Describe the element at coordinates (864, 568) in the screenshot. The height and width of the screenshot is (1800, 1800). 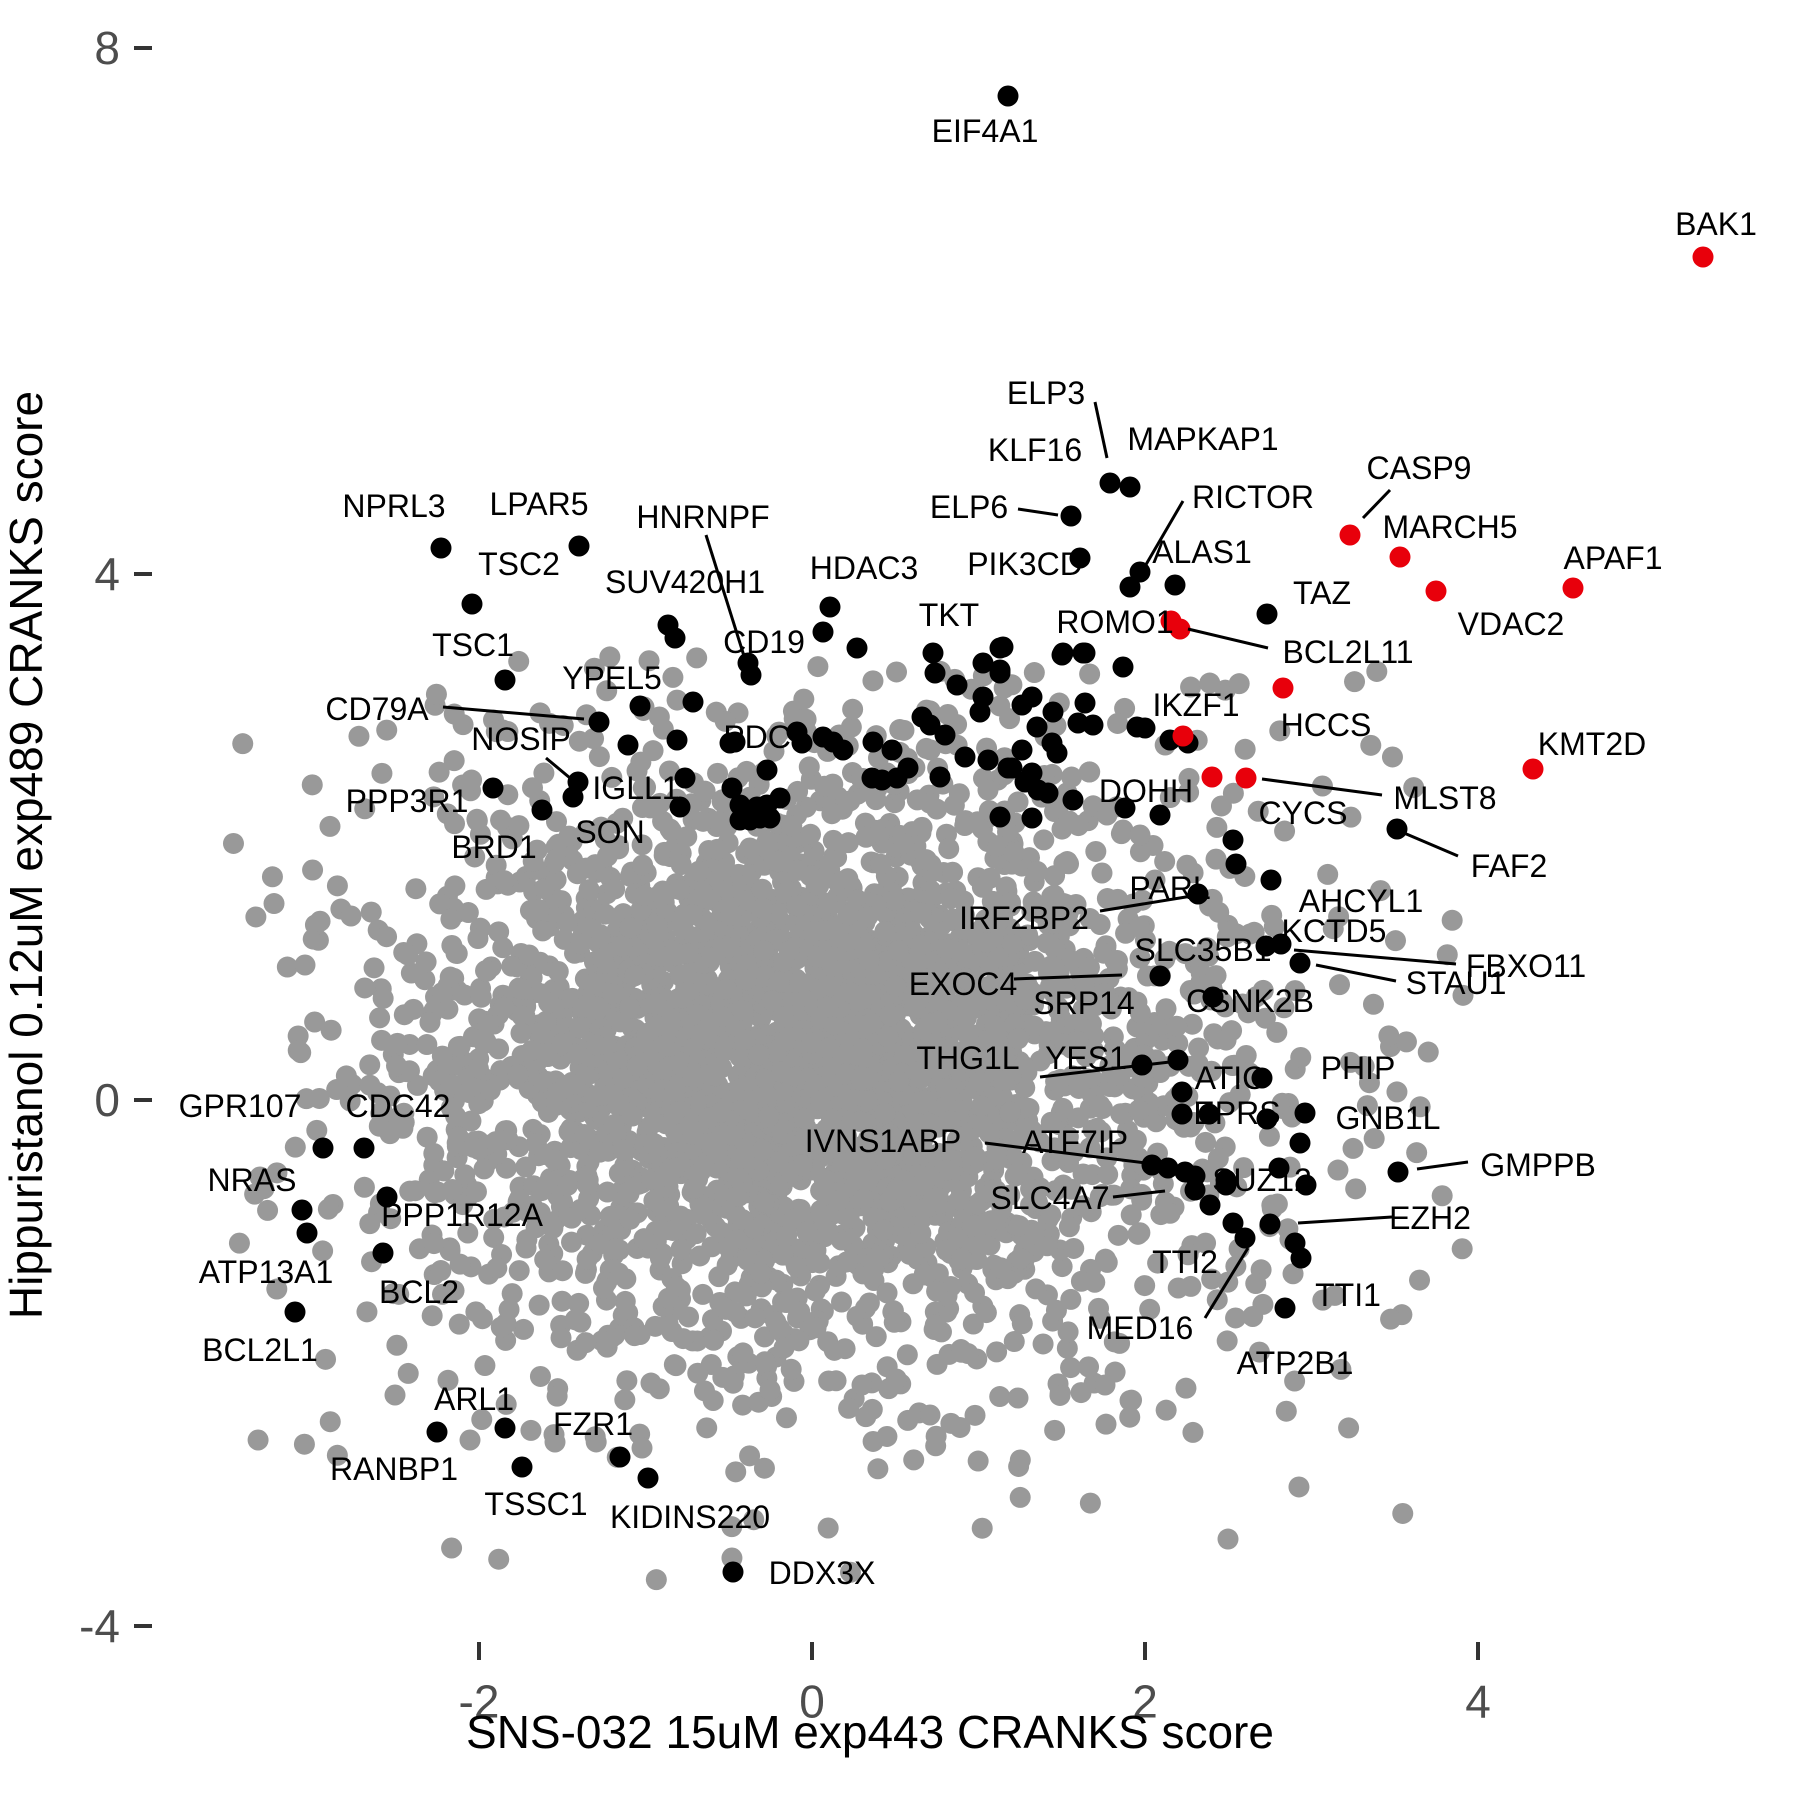
I see `gene-label-hdac3: HDAC3` at that location.